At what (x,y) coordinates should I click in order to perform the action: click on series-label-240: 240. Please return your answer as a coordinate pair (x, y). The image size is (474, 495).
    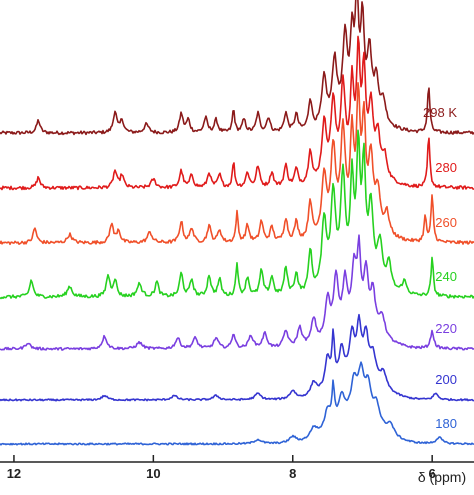
    Looking at the image, I should click on (446, 276).